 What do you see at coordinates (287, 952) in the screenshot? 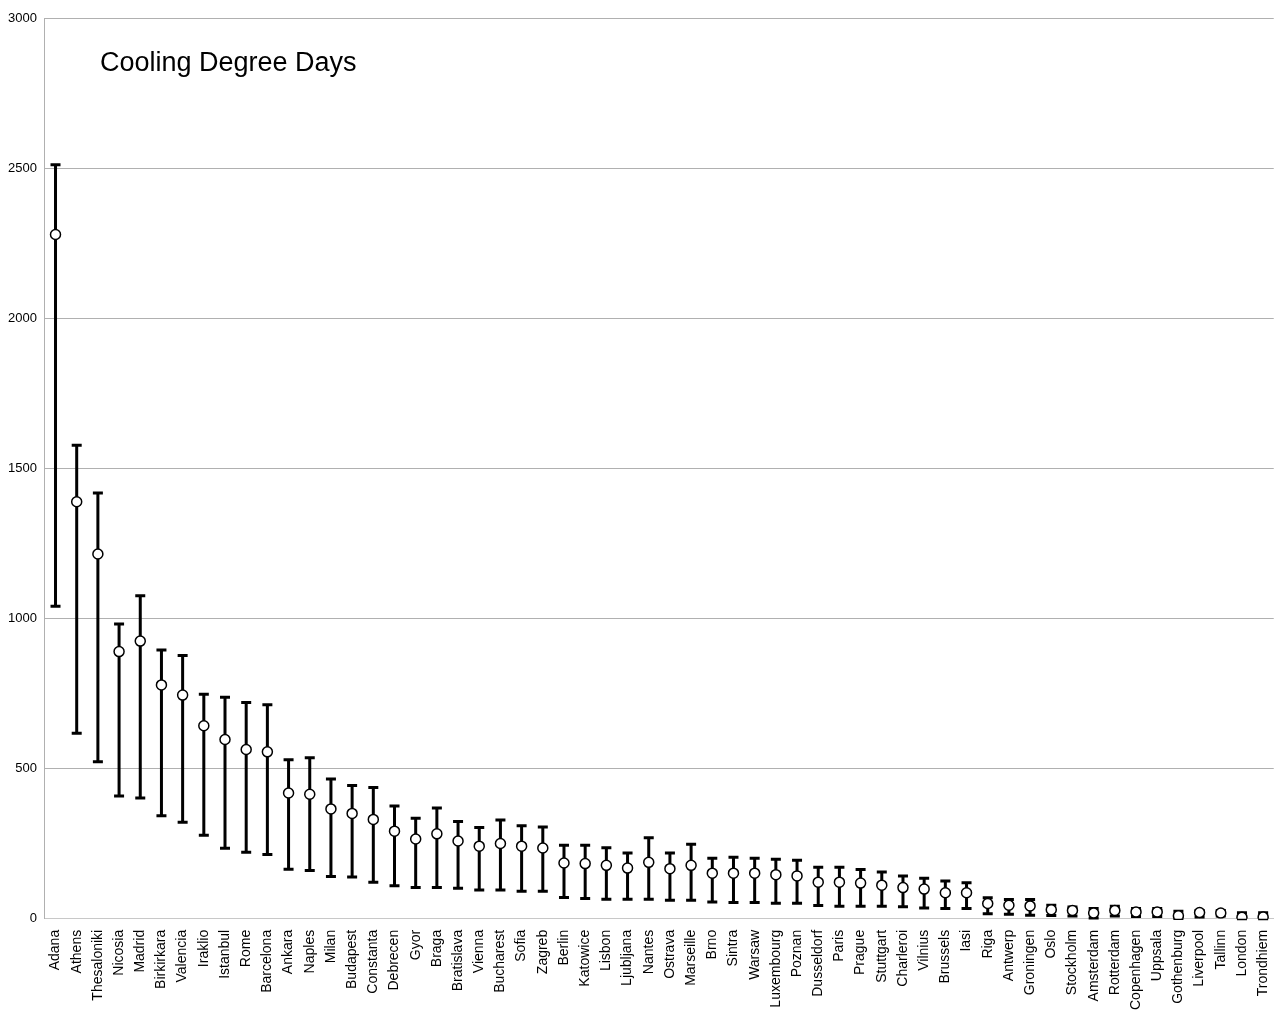
I see `x-tick-label: Ankara` at bounding box center [287, 952].